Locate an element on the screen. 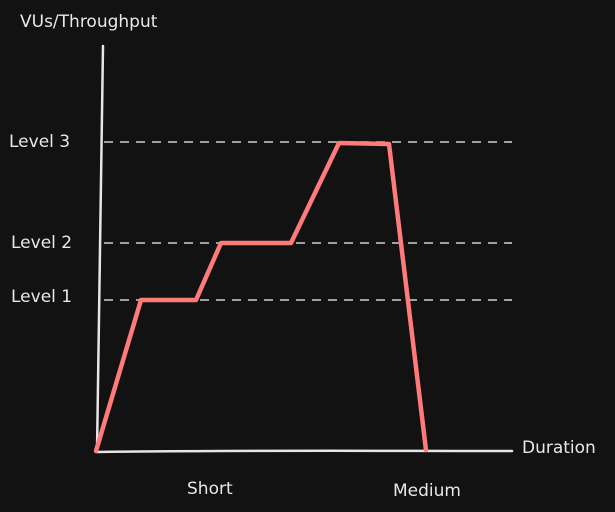 The height and width of the screenshot is (512, 615). y-axis is located at coordinates (100, 249).